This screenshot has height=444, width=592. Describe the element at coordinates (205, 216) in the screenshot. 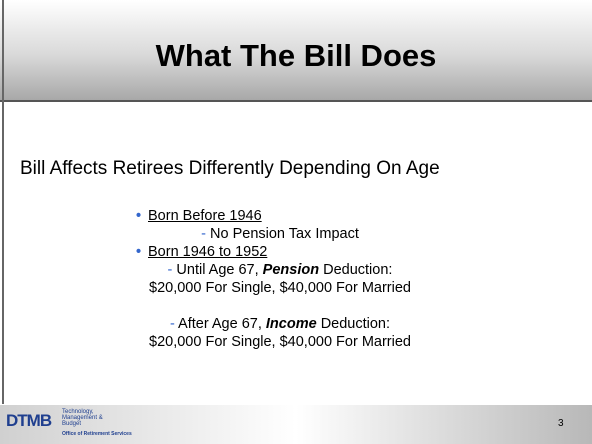

I see `bullet-heading: Born Before 1946` at that location.